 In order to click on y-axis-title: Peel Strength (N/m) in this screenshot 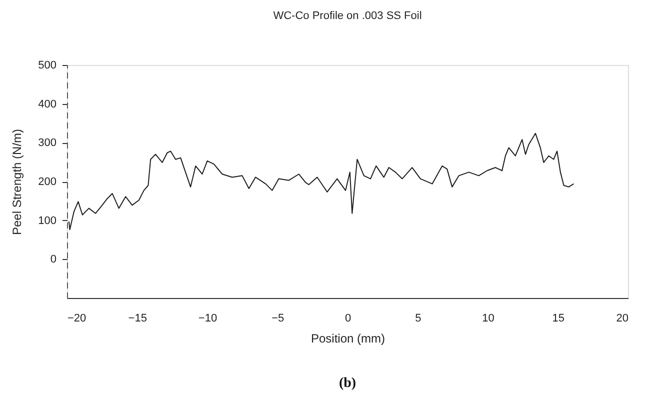, I will do `click(17, 182)`.